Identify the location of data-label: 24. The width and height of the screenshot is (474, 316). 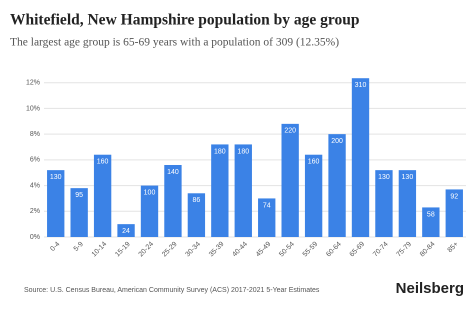
(126, 231).